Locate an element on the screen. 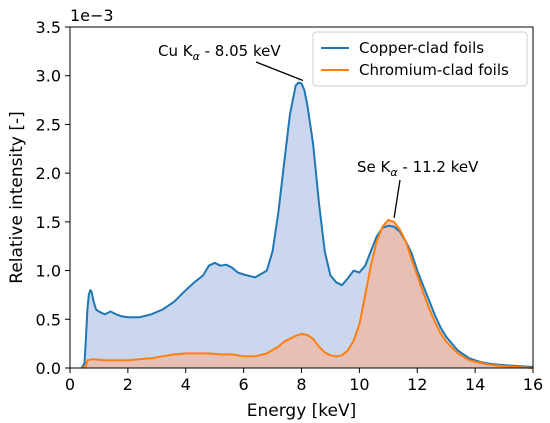  y-tick-label: 0.5 is located at coordinates (48, 319).